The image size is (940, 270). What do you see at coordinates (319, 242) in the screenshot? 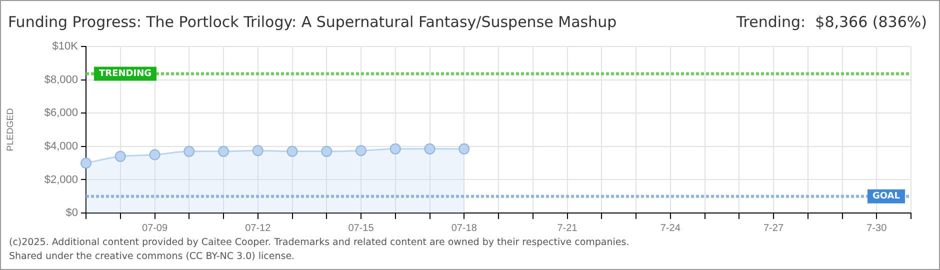
I see `text: (c)2025. Additional content provided by Caitee Cooper. Trademarks and related content are owned by their respective companies.` at bounding box center [319, 242].